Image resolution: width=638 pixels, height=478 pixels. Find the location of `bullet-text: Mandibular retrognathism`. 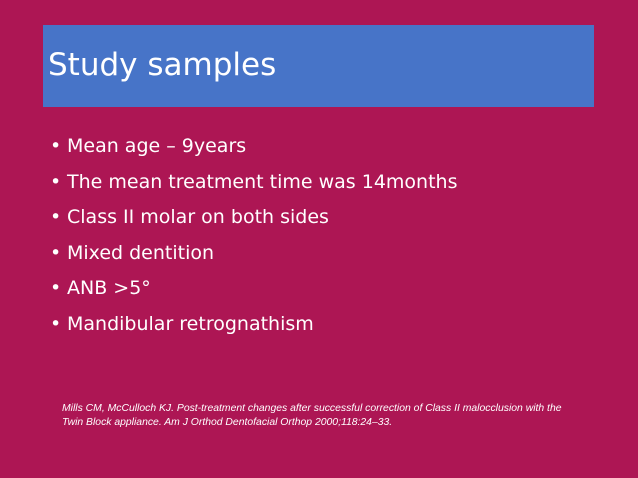

bullet-text: Mandibular retrognathism is located at coordinates (190, 323).